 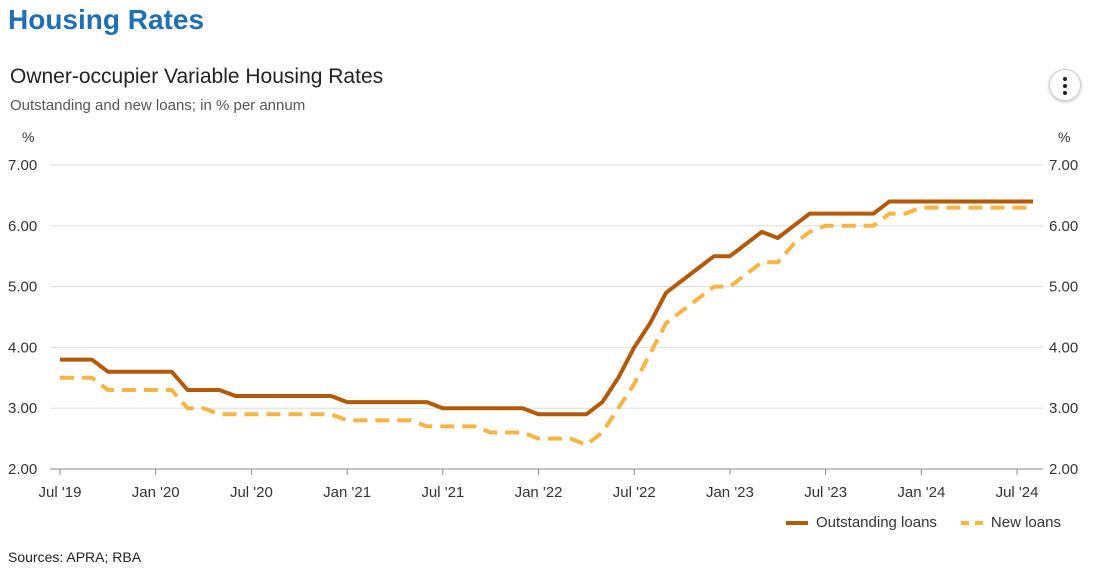 I want to click on y-tick-label-left: 3.00, so click(x=22, y=408).